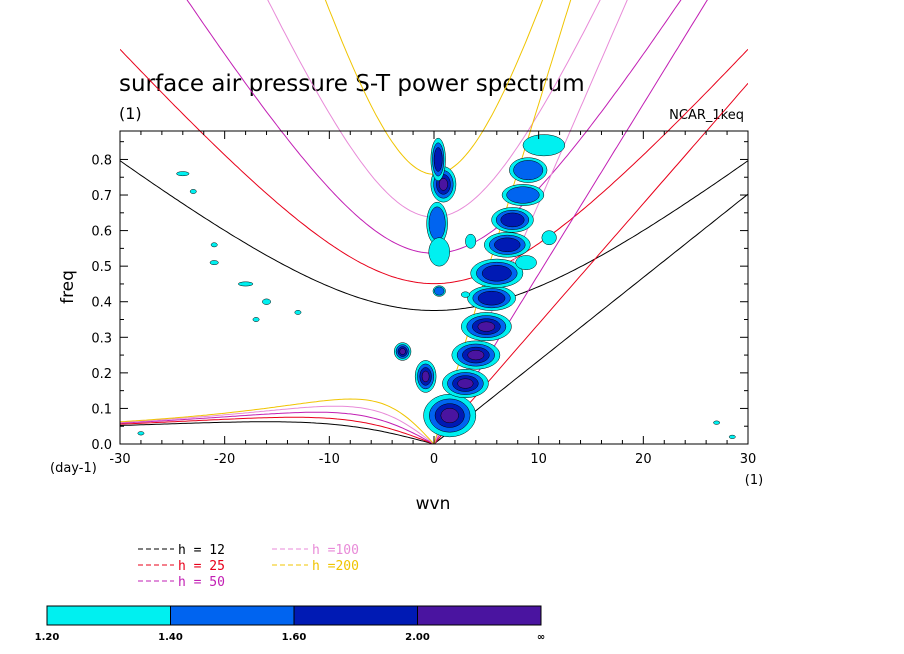  Describe the element at coordinates (541, 637) in the screenshot. I see `colorbar-label: ∞` at that location.